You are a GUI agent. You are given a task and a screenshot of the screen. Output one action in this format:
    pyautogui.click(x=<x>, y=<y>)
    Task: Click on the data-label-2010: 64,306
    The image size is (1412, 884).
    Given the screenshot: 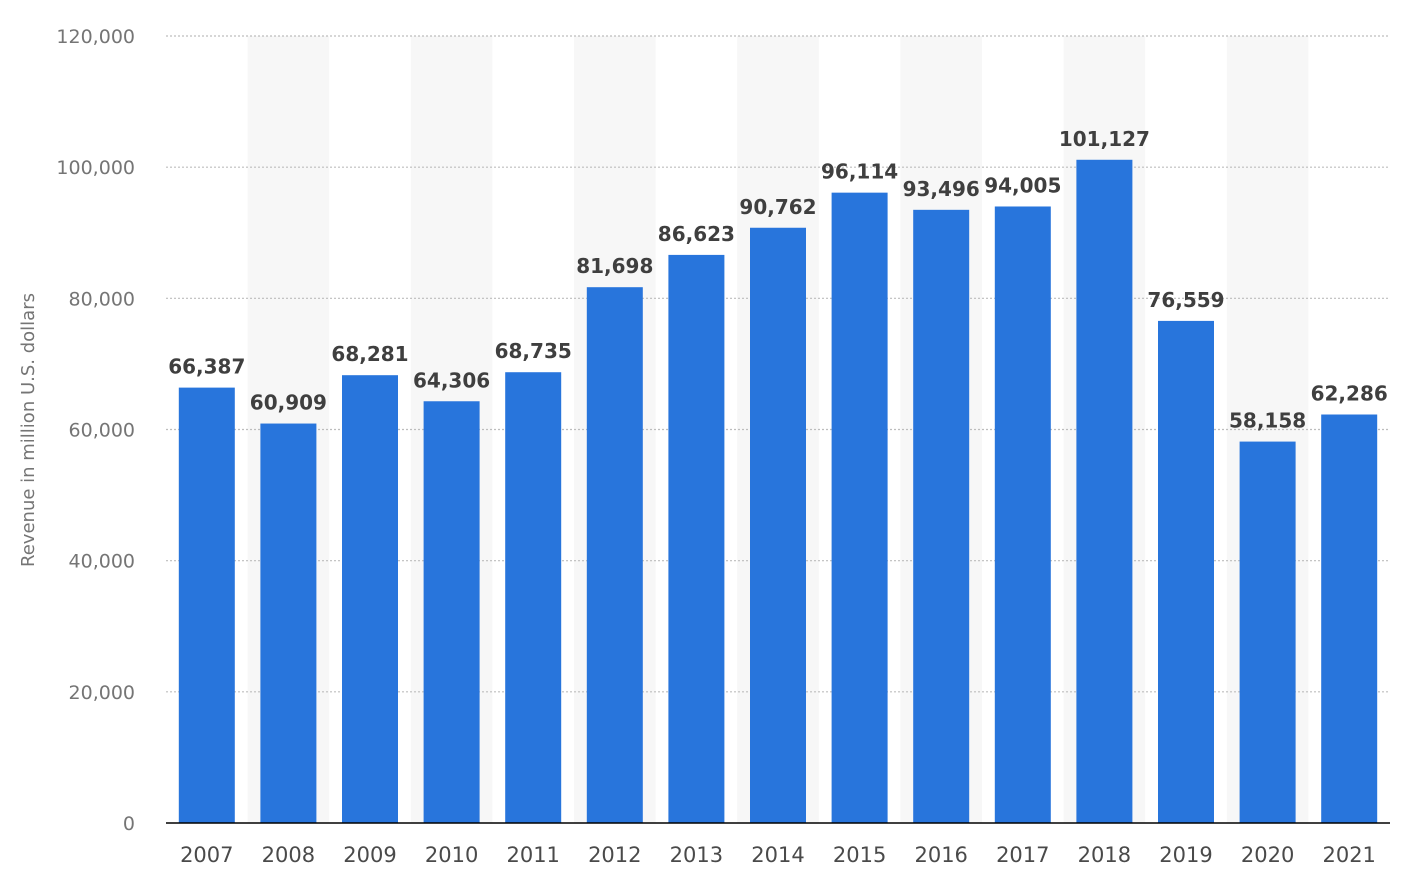 What is the action you would take?
    pyautogui.click(x=451, y=380)
    